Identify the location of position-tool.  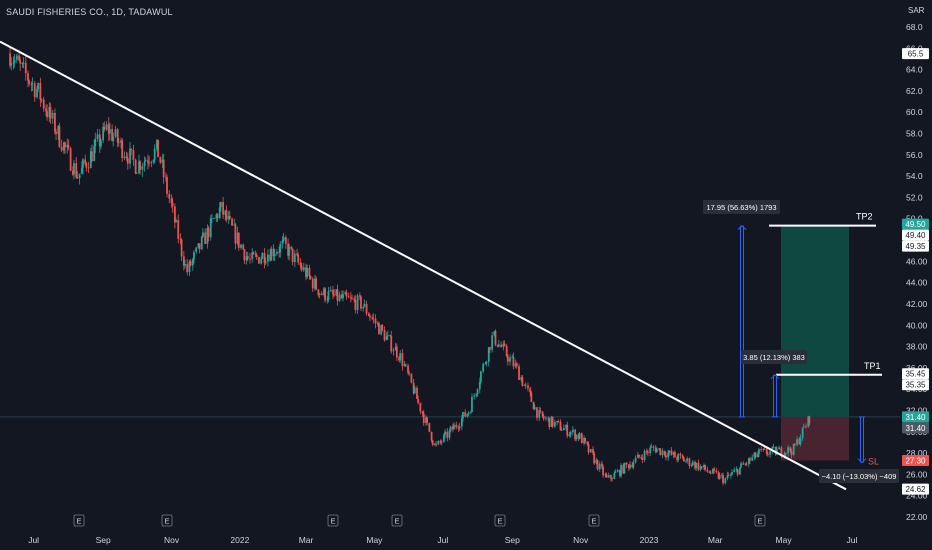
(815, 343).